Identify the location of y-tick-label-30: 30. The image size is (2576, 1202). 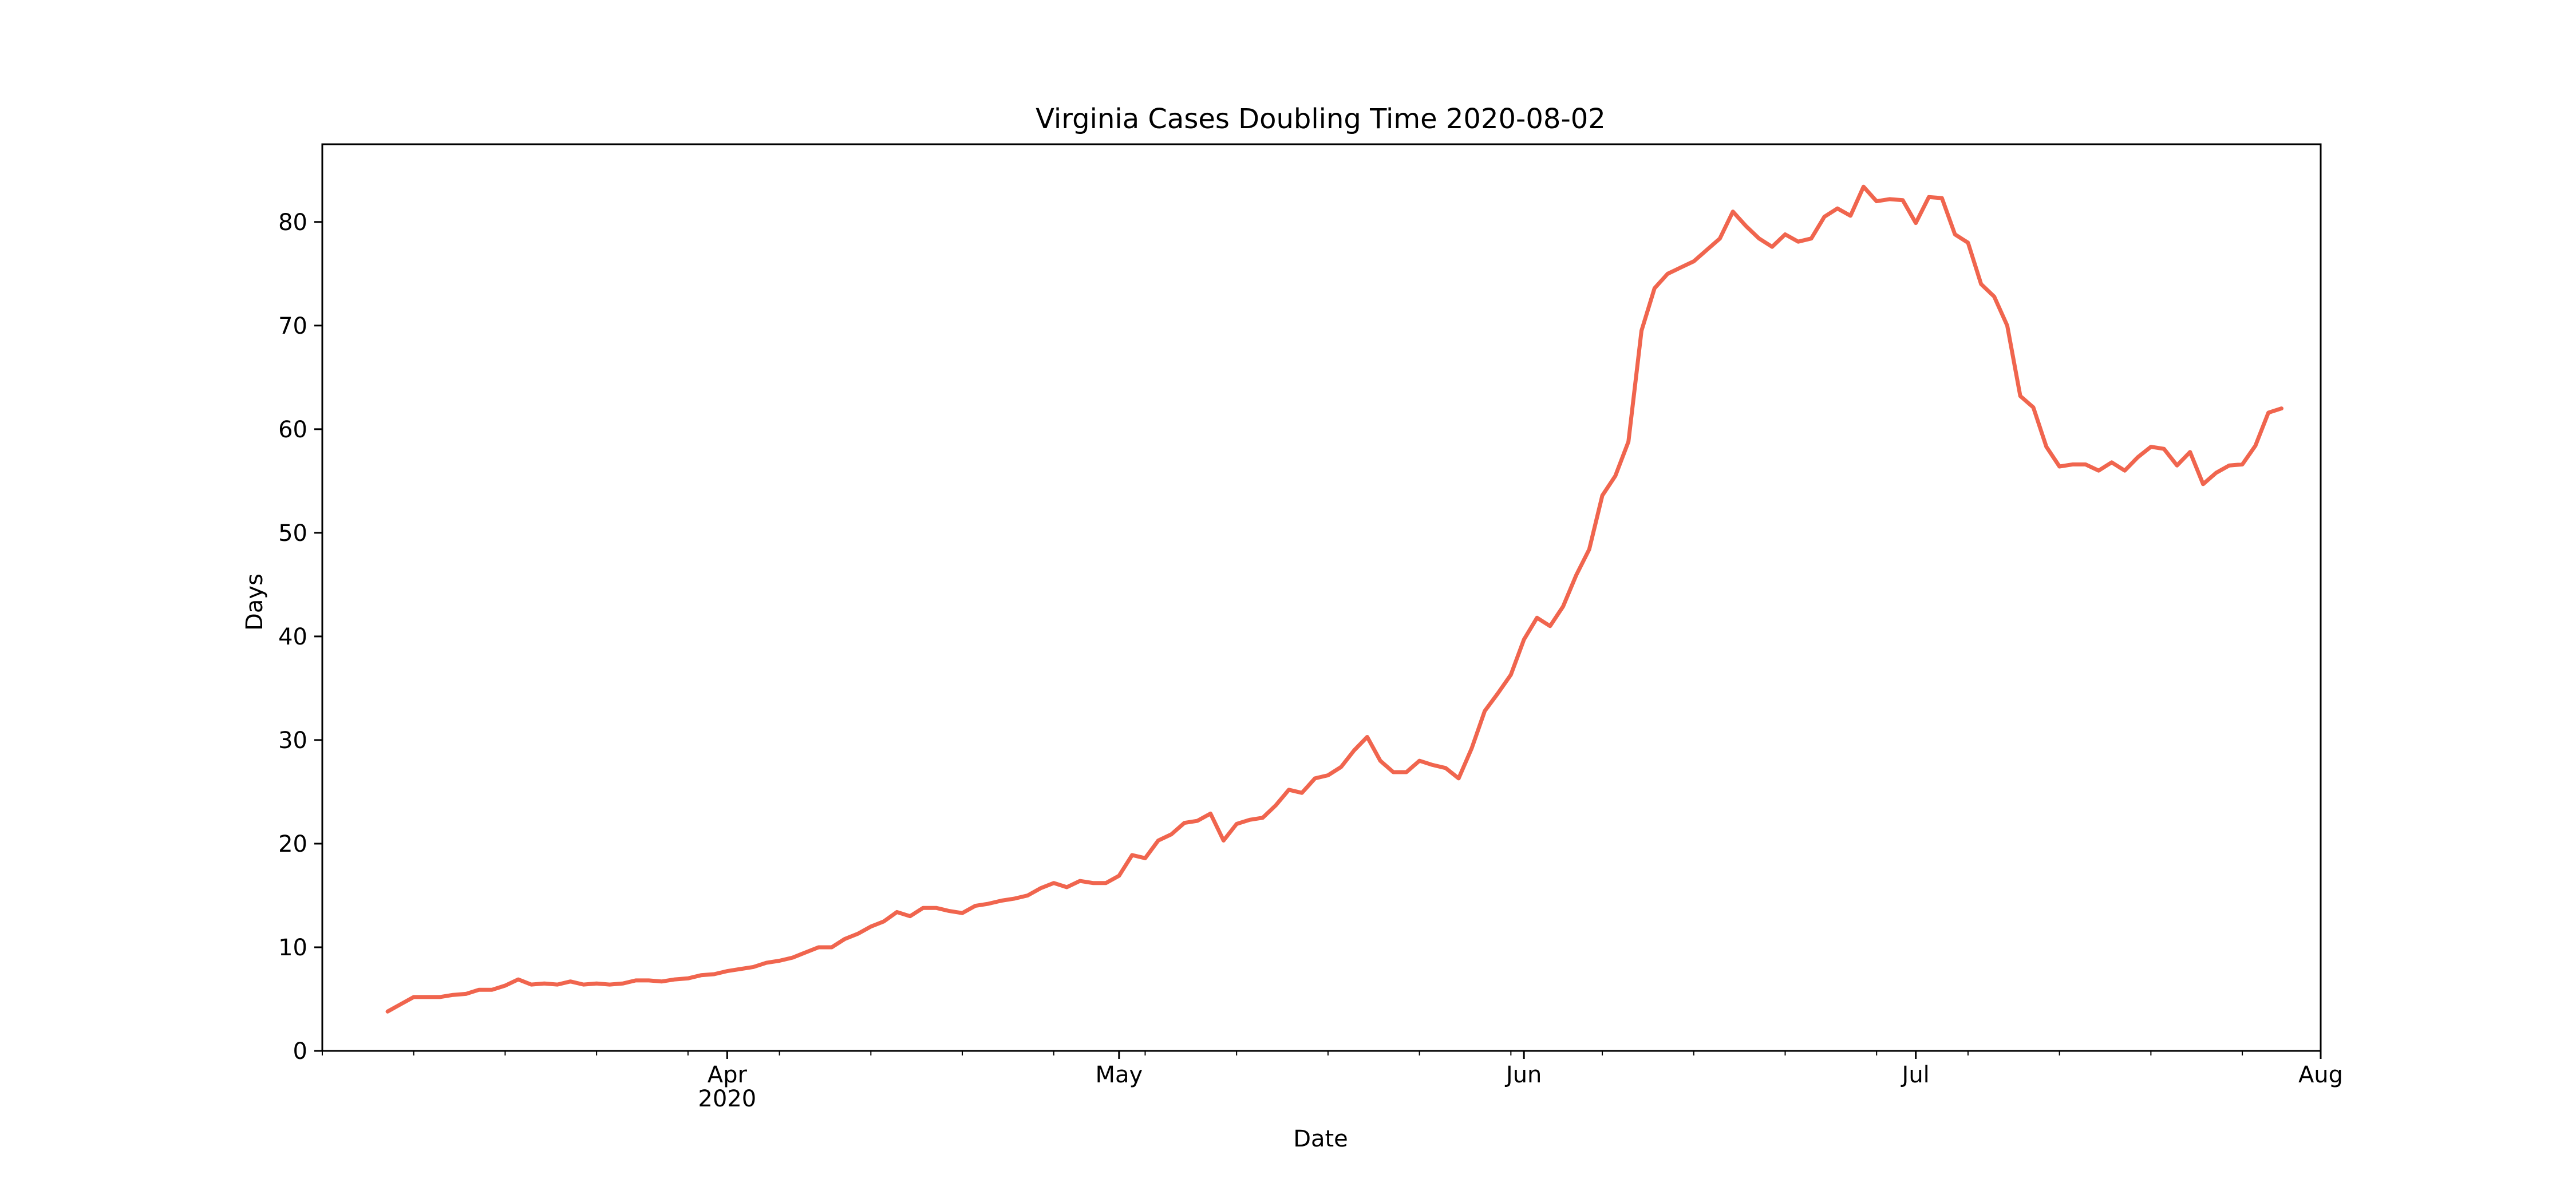
(292, 741).